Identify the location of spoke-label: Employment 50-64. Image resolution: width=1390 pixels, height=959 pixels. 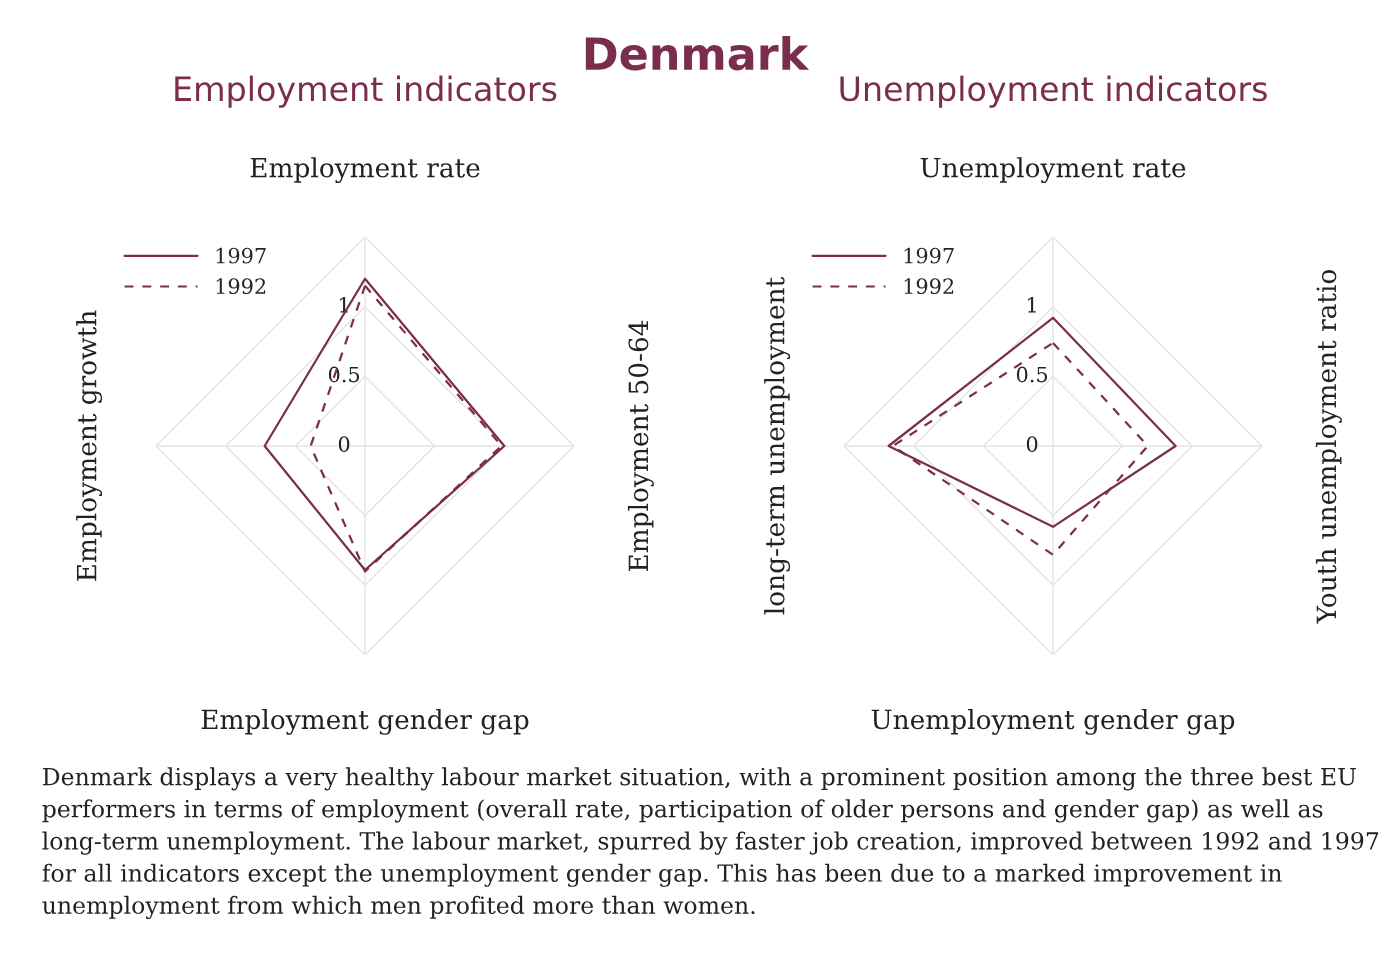
(640, 446).